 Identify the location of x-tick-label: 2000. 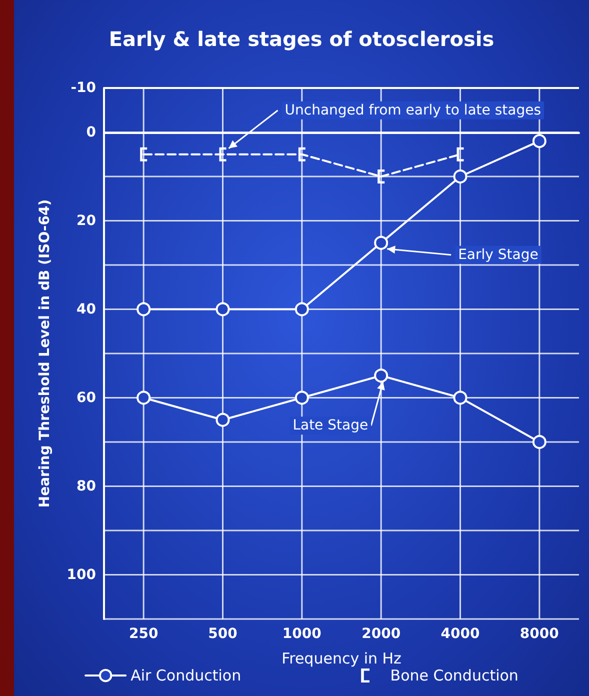
(381, 634).